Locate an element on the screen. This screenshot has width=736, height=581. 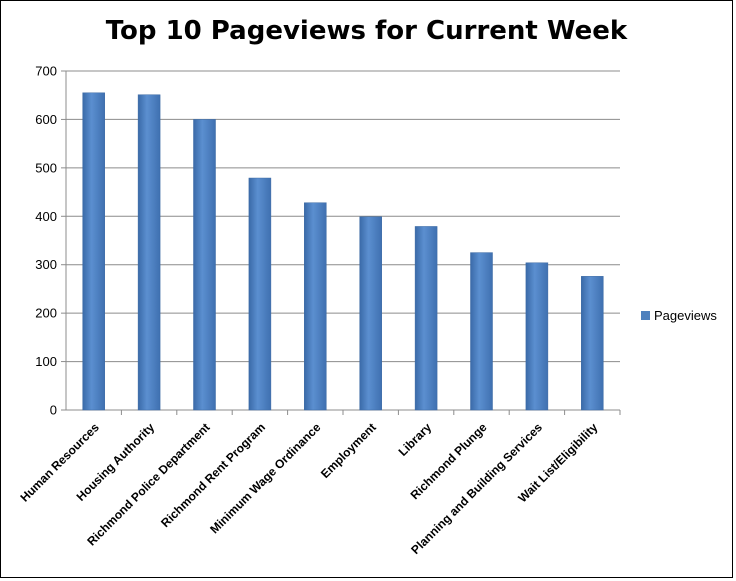
x-tick-label: Richmond Rent Program is located at coordinates (213, 475).